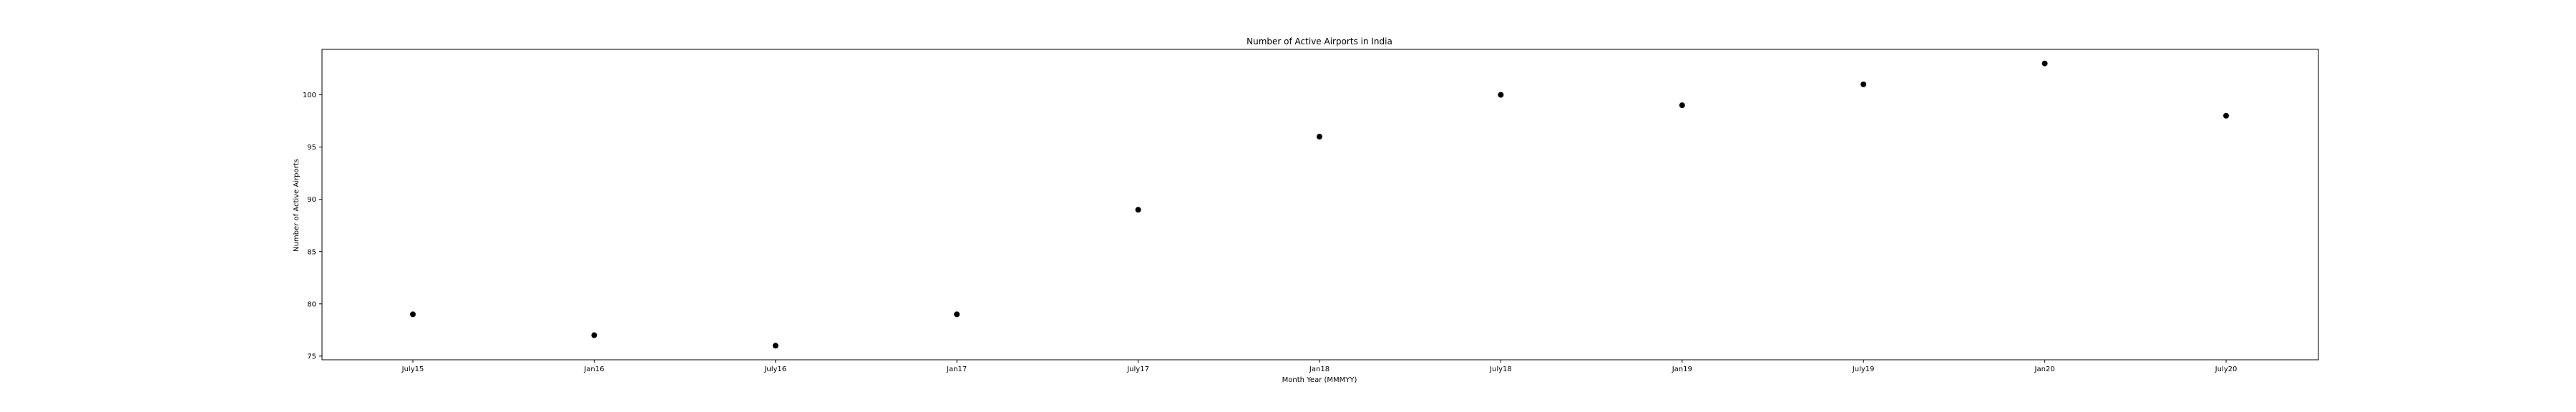 The image size is (2576, 412). What do you see at coordinates (312, 226) in the screenshot?
I see `y-axis: 75 80 85 90 95 100` at bounding box center [312, 226].